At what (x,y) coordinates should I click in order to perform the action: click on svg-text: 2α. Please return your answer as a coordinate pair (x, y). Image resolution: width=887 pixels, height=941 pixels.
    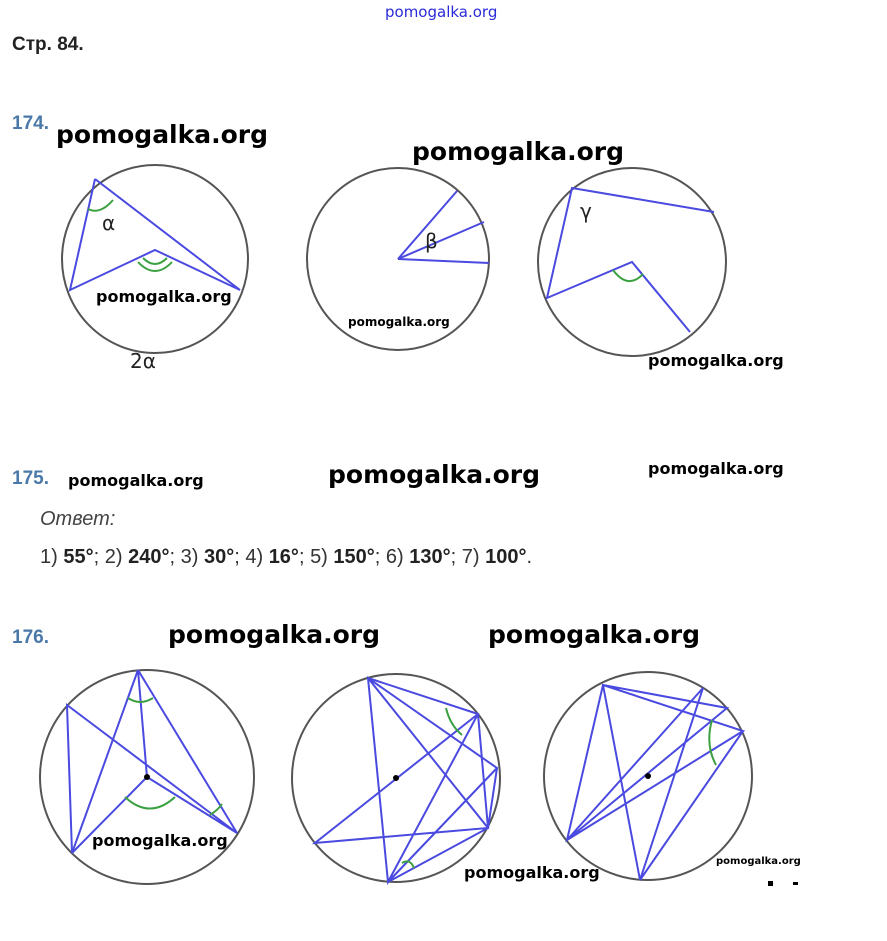
    Looking at the image, I should click on (143, 361).